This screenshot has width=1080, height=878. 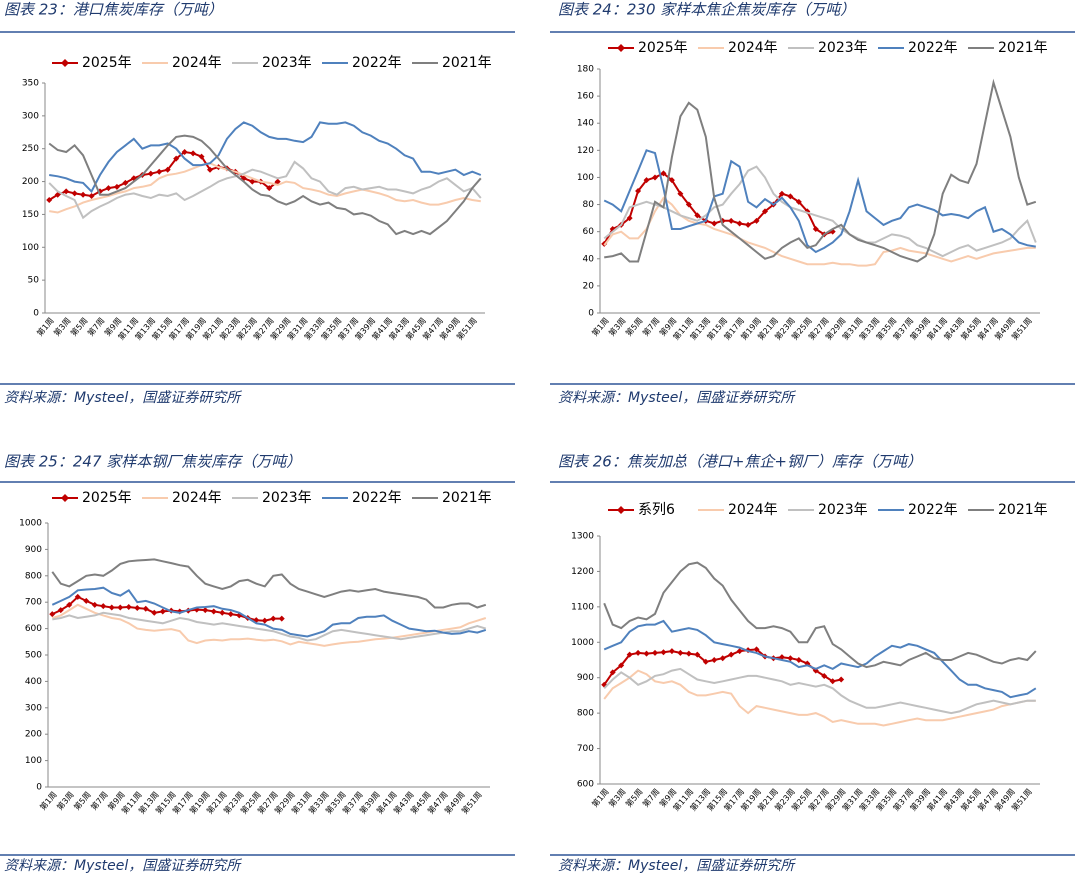 What do you see at coordinates (585, 678) in the screenshot?
I see `y-tick-label: 900` at bounding box center [585, 678].